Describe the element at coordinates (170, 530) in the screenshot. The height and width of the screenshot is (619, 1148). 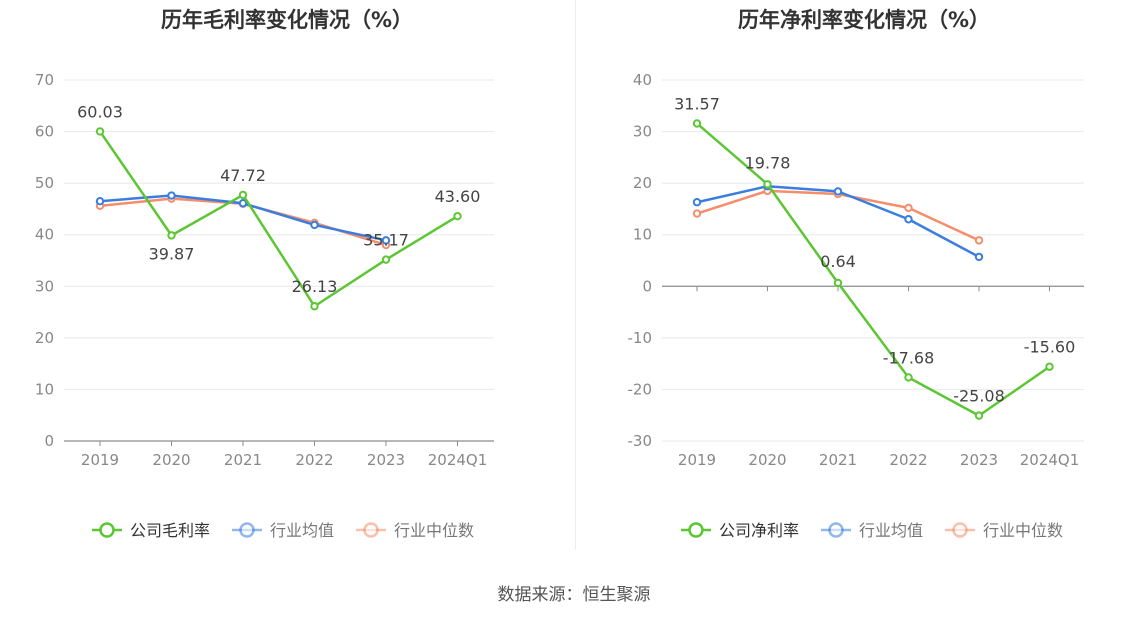
I see `legend-label: 公司毛利率` at that location.